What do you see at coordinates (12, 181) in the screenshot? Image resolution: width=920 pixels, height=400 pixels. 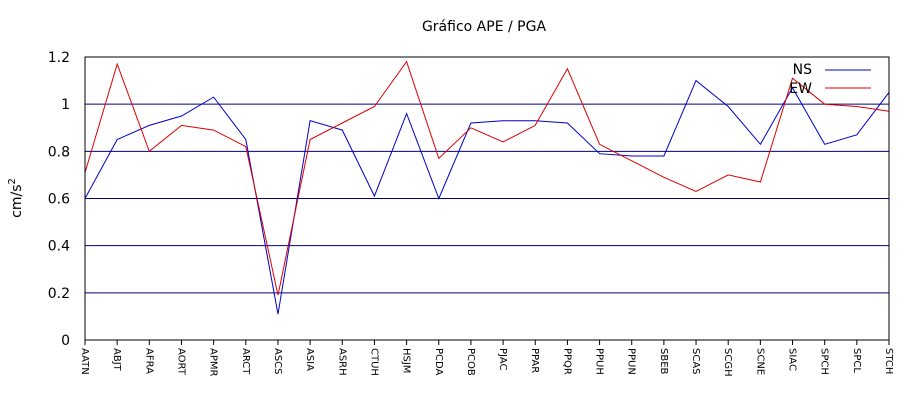 I see `y-axis-label-superscript: 2` at bounding box center [12, 181].